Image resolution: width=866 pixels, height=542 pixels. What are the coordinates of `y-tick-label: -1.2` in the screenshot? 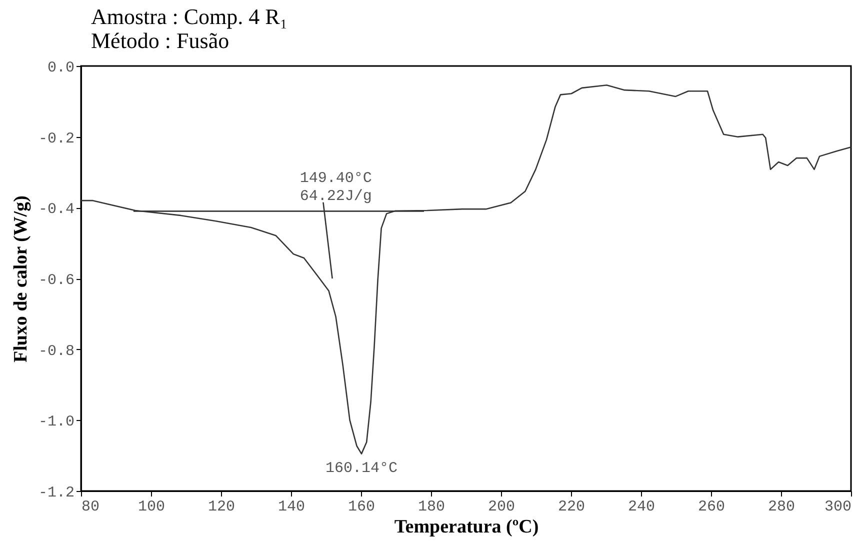 It's located at (56, 493).